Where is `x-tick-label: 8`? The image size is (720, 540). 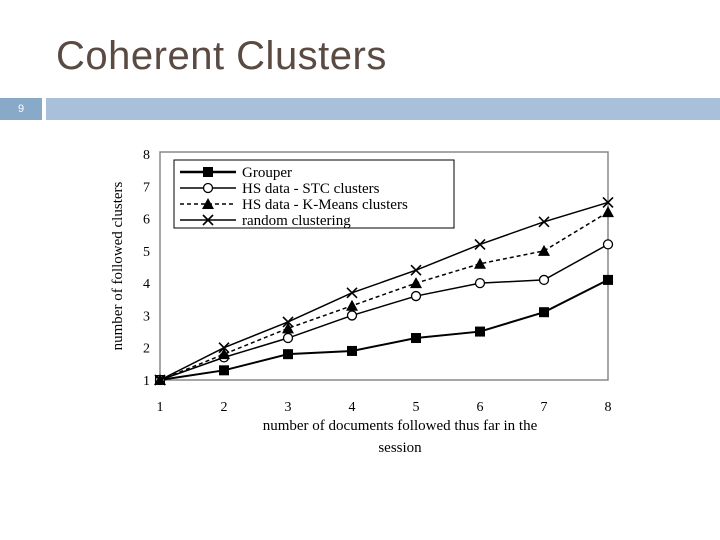 x-tick-label: 8 is located at coordinates (608, 407).